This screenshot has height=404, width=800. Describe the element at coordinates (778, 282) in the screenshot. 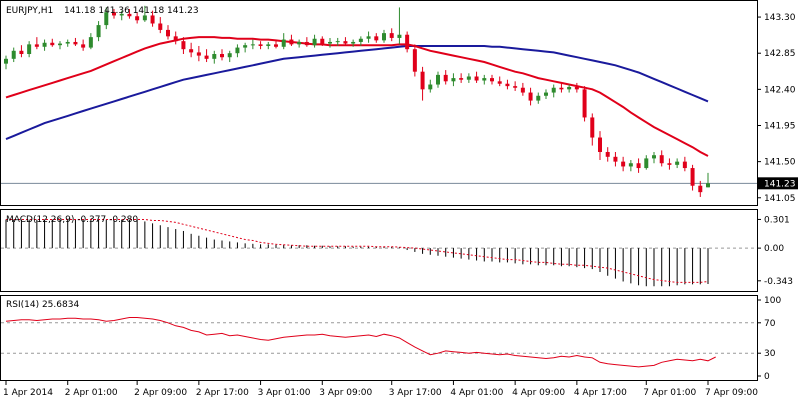

I see `macd-tick-label: -0.343` at that location.